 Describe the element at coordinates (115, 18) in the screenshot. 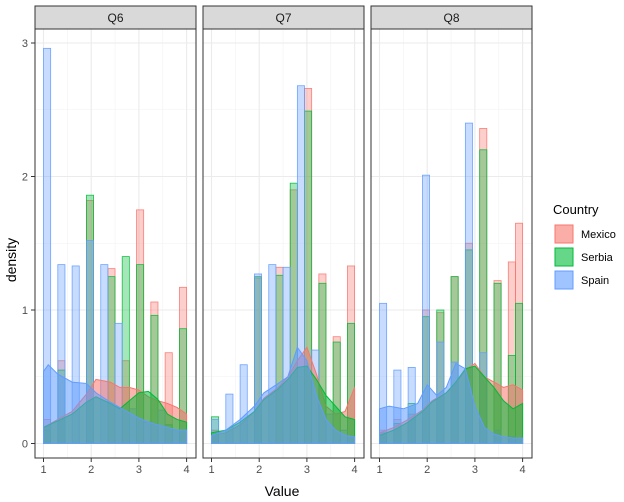

I see `strip-label: Q6` at that location.